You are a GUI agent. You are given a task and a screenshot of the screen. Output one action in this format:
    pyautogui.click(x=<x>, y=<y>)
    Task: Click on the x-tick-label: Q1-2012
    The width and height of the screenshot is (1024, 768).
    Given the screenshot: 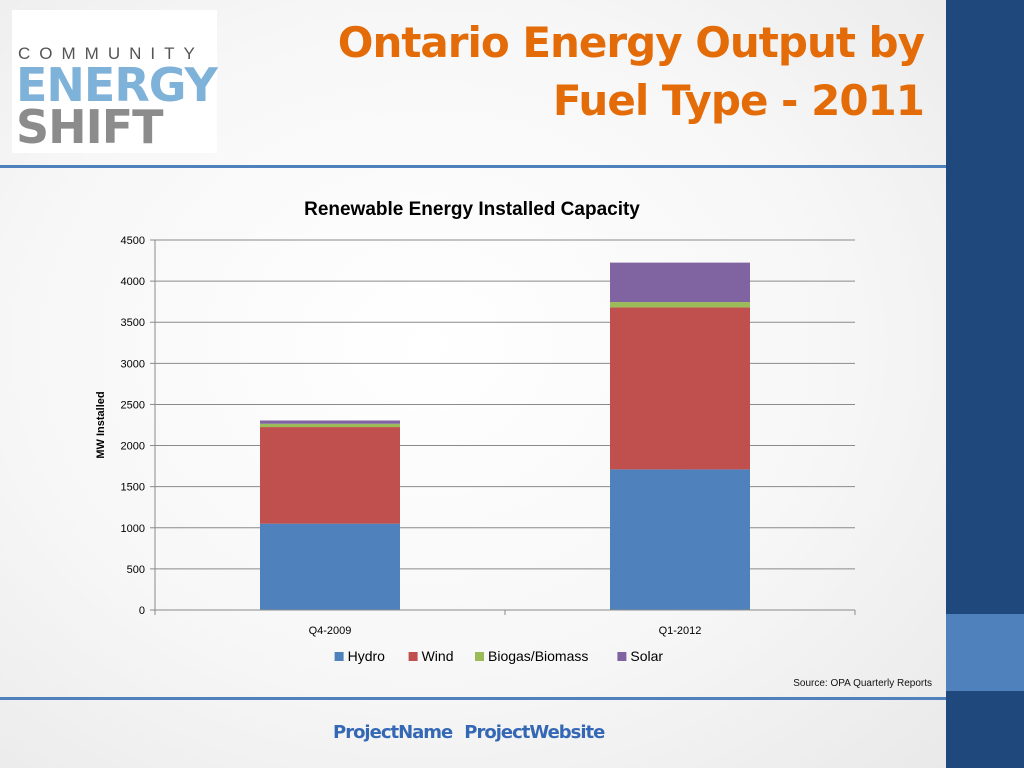 What is the action you would take?
    pyautogui.click(x=680, y=631)
    